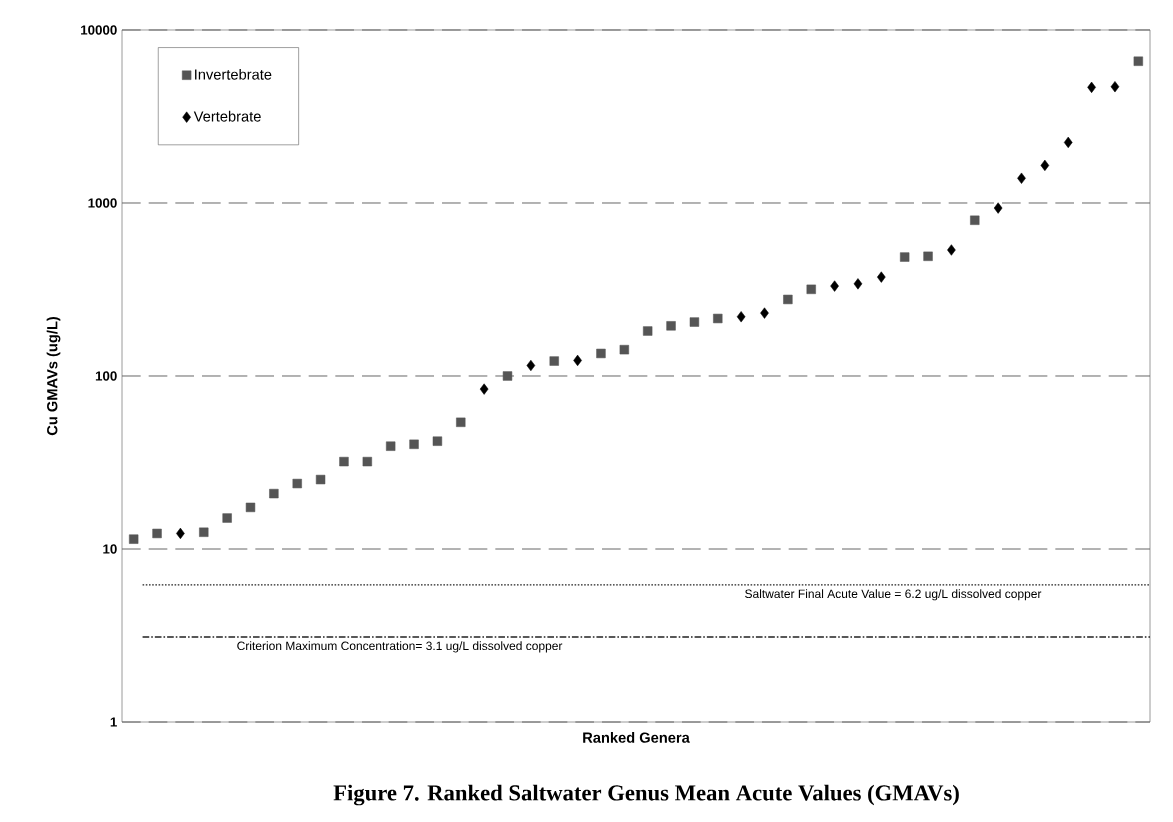 This screenshot has height=822, width=1173. What do you see at coordinates (99, 30) in the screenshot?
I see `y-tick-label: 10000` at bounding box center [99, 30].